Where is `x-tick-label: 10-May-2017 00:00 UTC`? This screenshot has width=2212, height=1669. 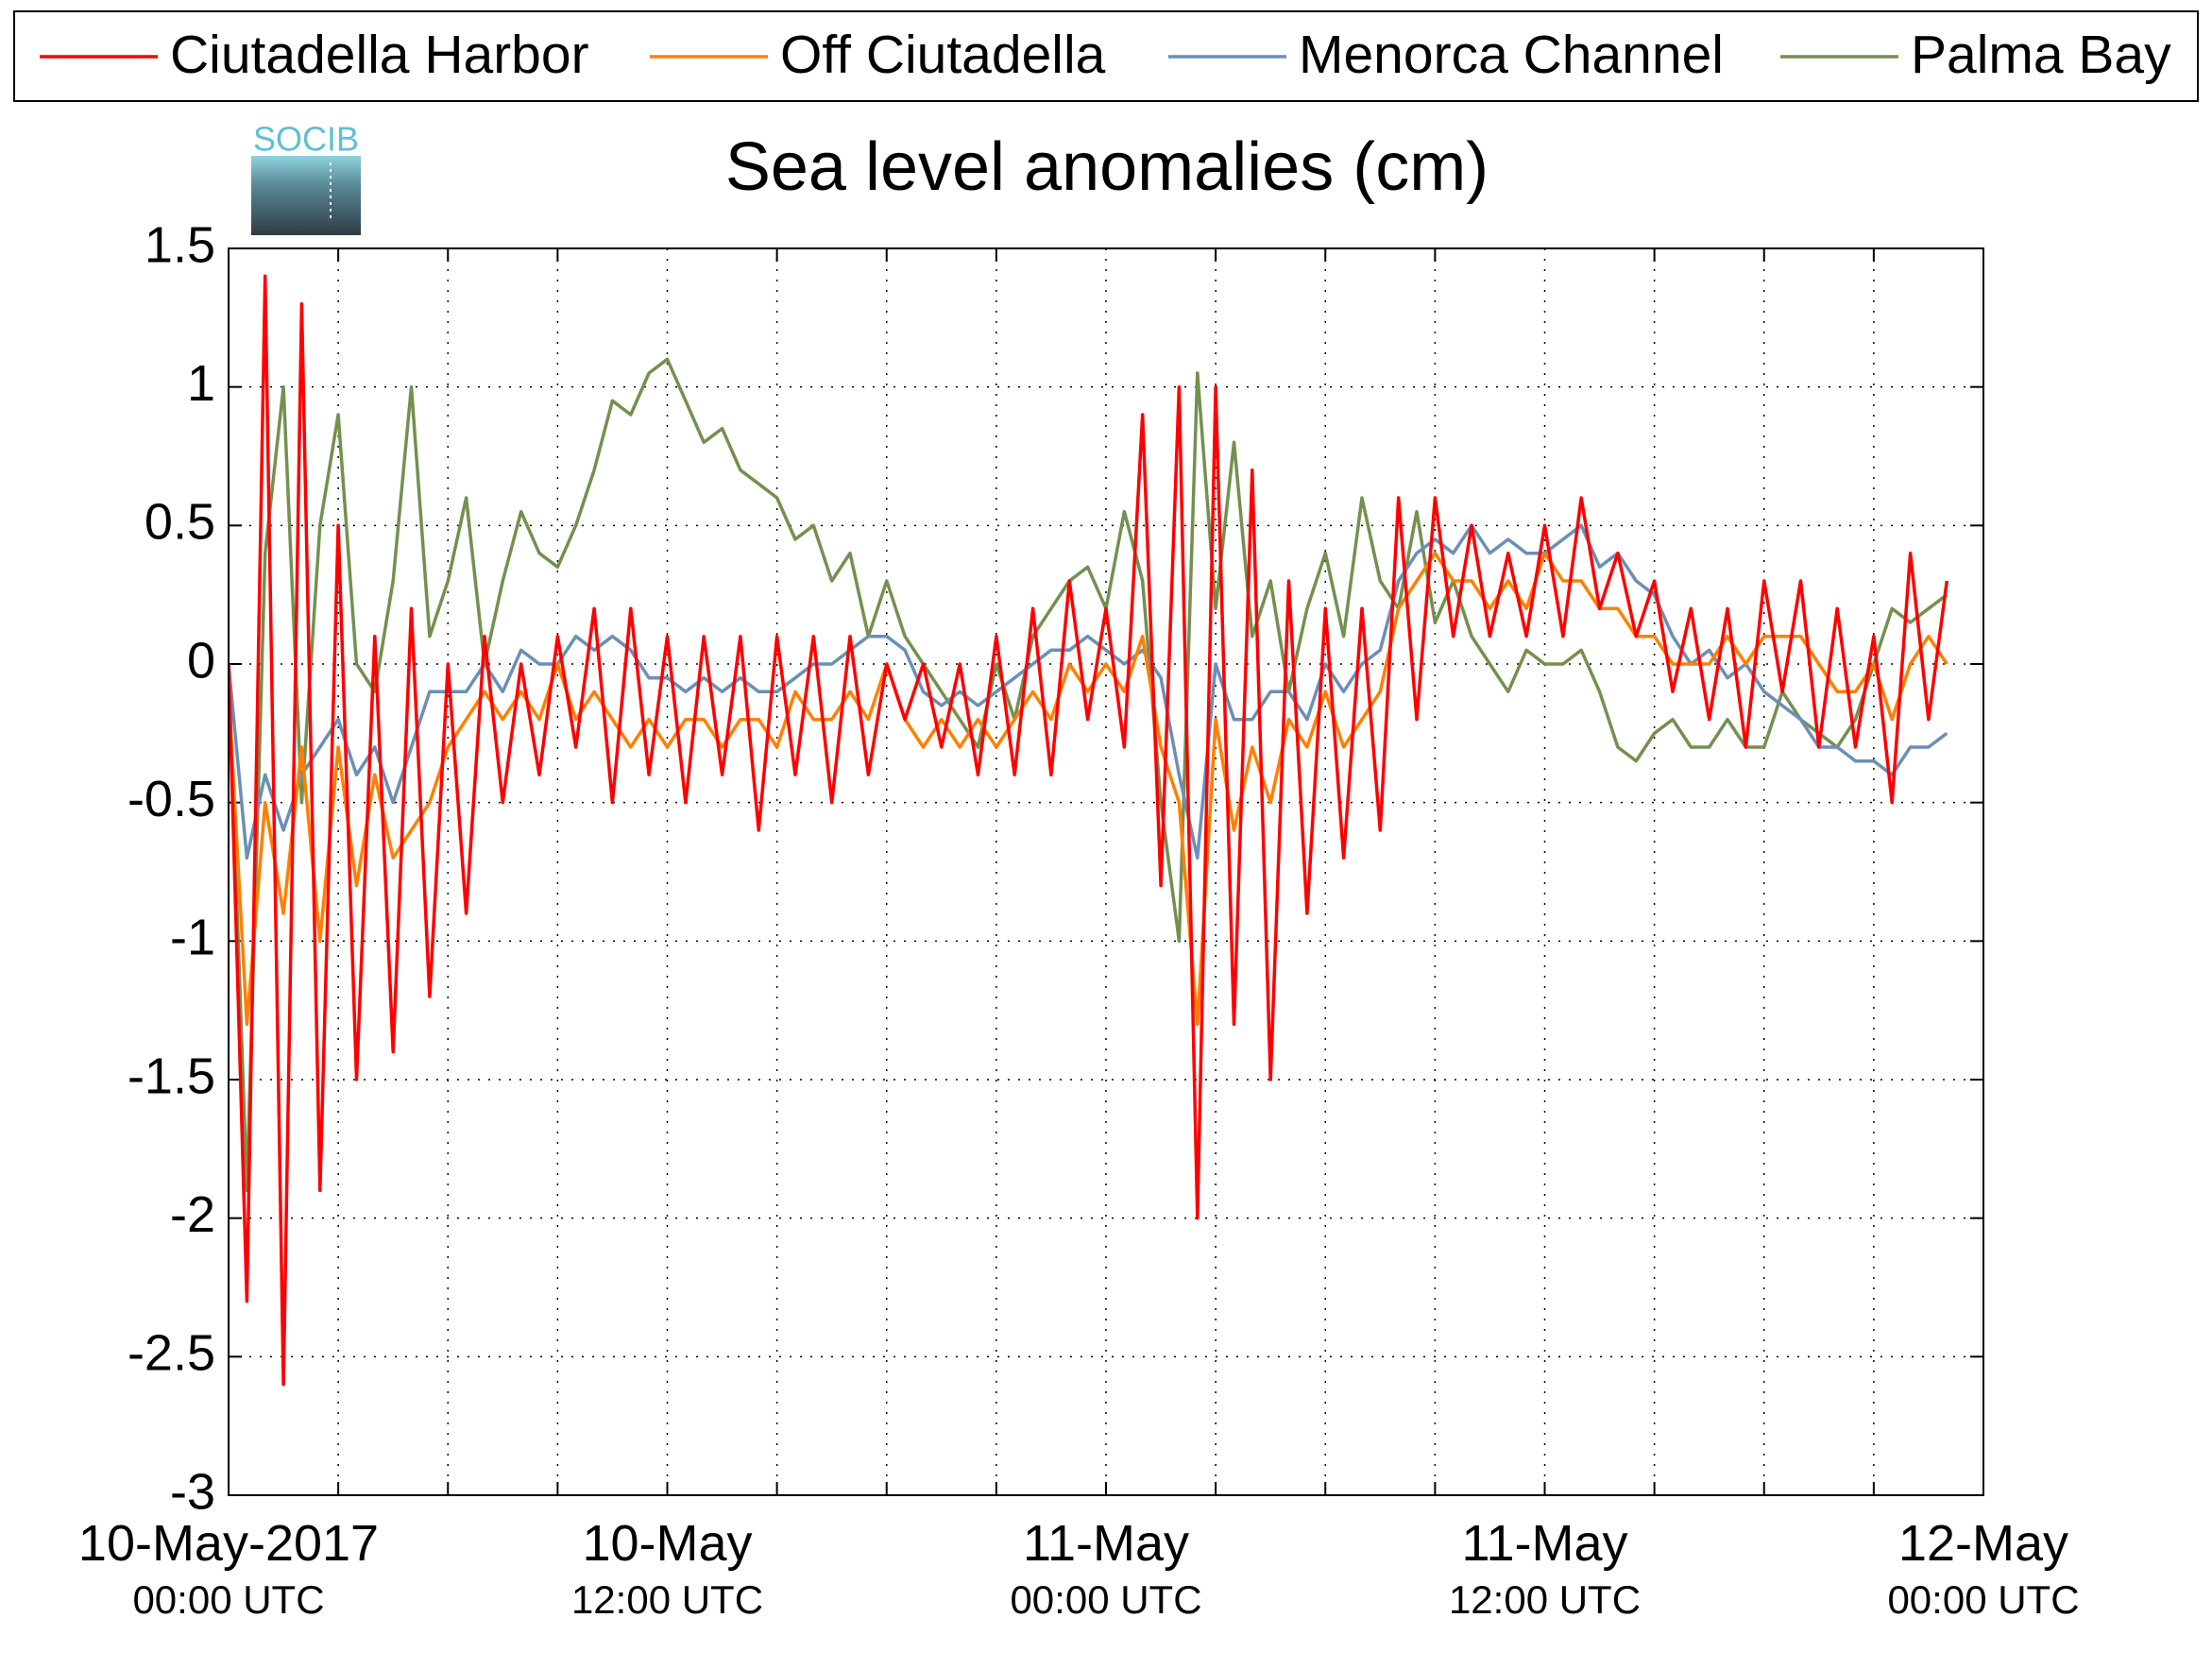 x-tick-label: 10-May-2017 00:00 UTC is located at coordinates (228, 1568).